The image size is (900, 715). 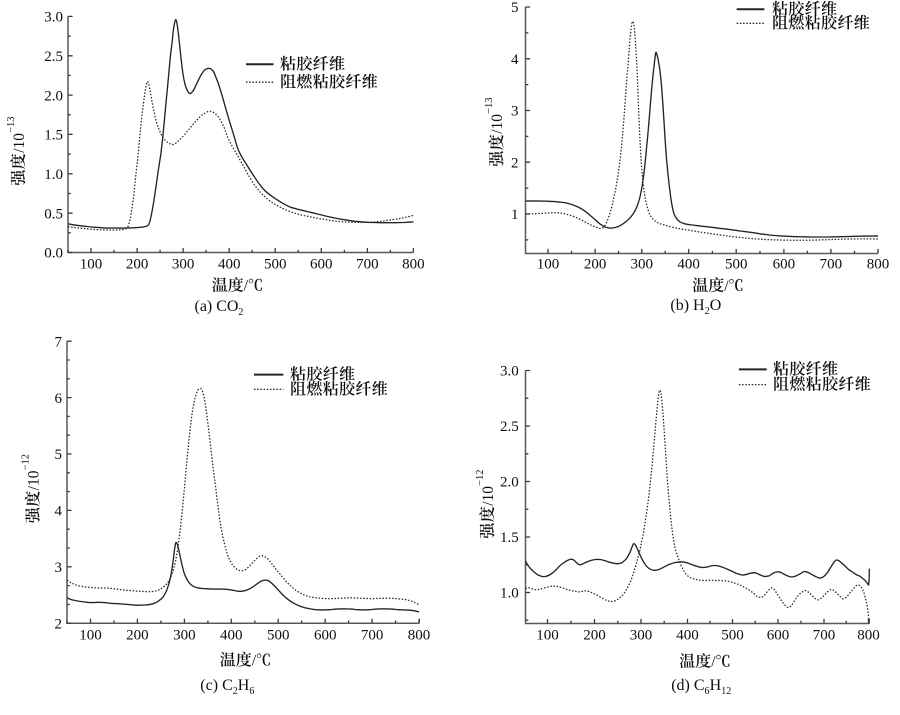 I want to click on svg-text: 12, so click(x=726, y=691).